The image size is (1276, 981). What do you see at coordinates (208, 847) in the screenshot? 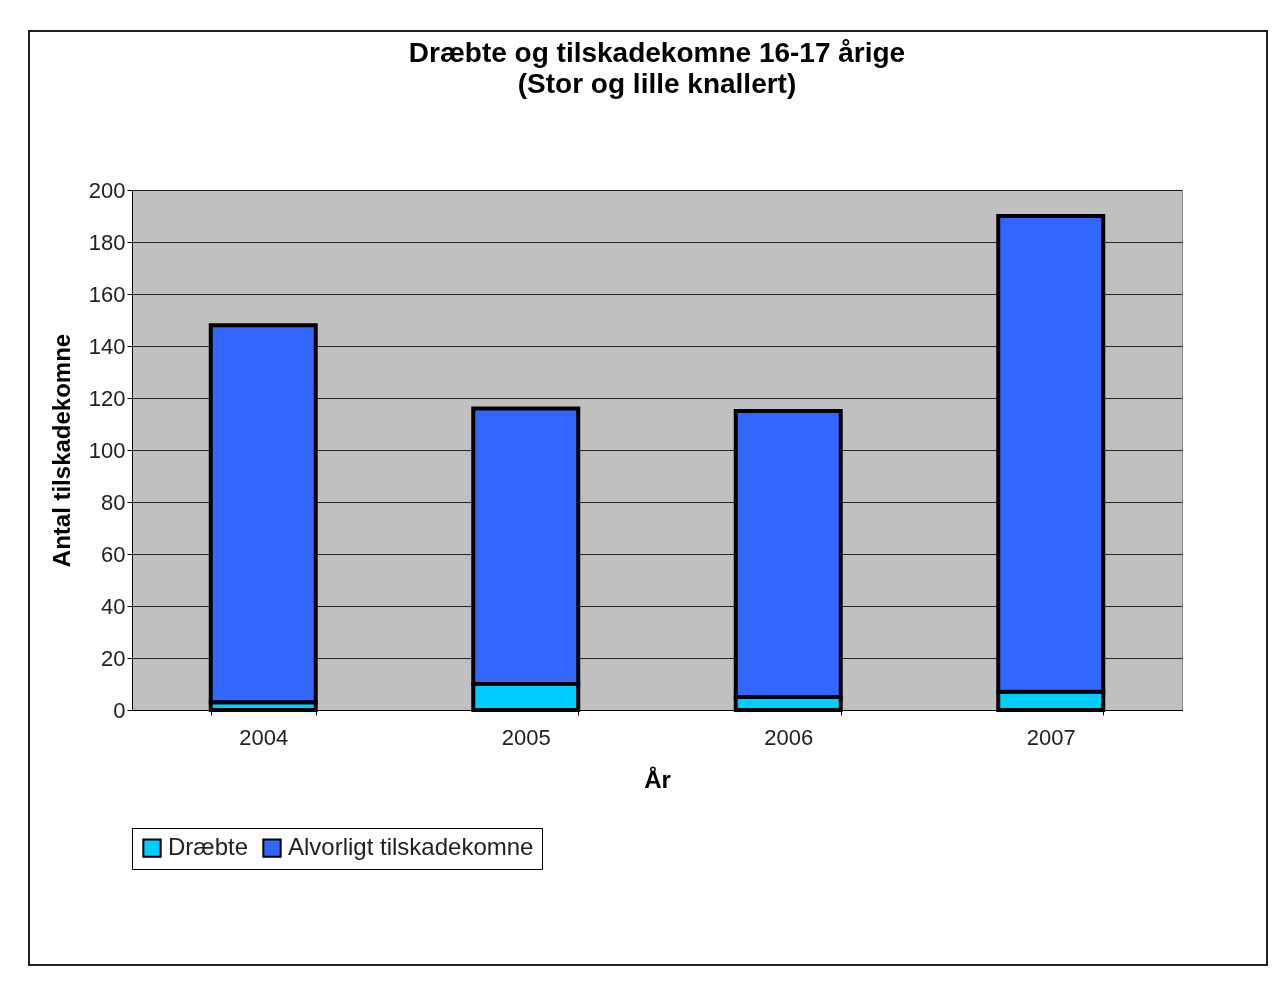
I see `legend-label: Dræbte` at bounding box center [208, 847].